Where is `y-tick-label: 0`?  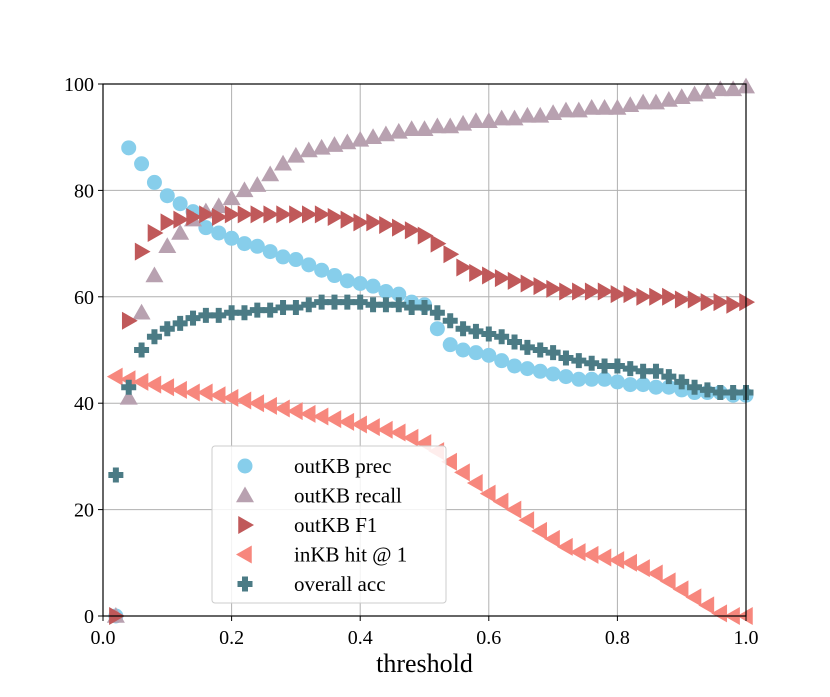
y-tick-label: 0 is located at coordinates (89, 617).